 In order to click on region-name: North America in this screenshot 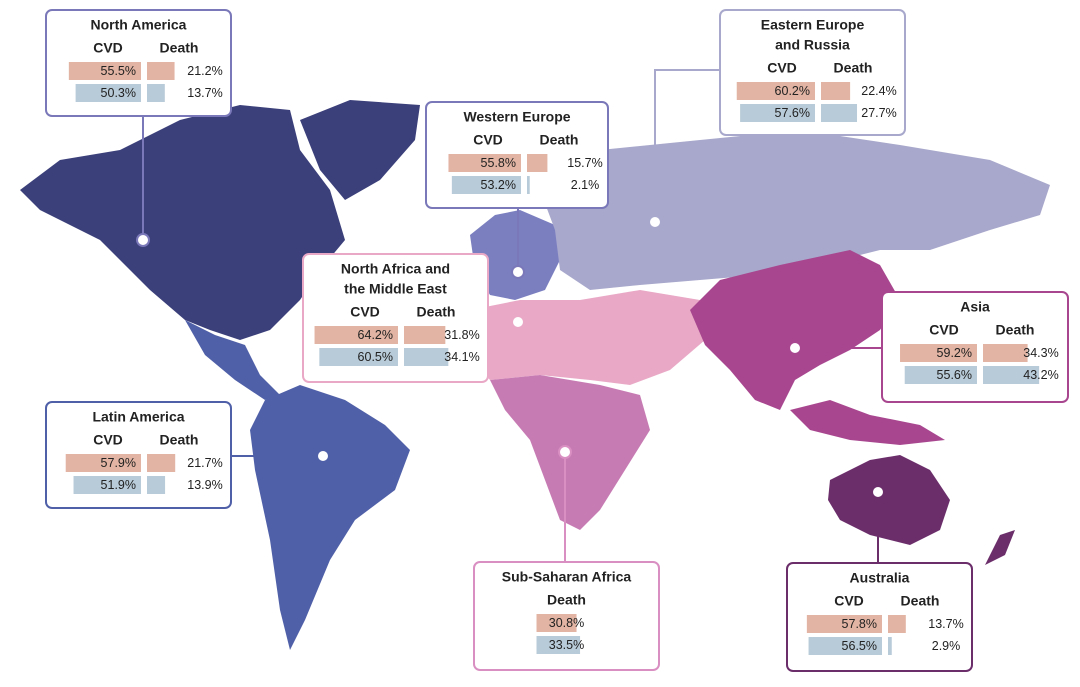, I will do `click(139, 25)`.